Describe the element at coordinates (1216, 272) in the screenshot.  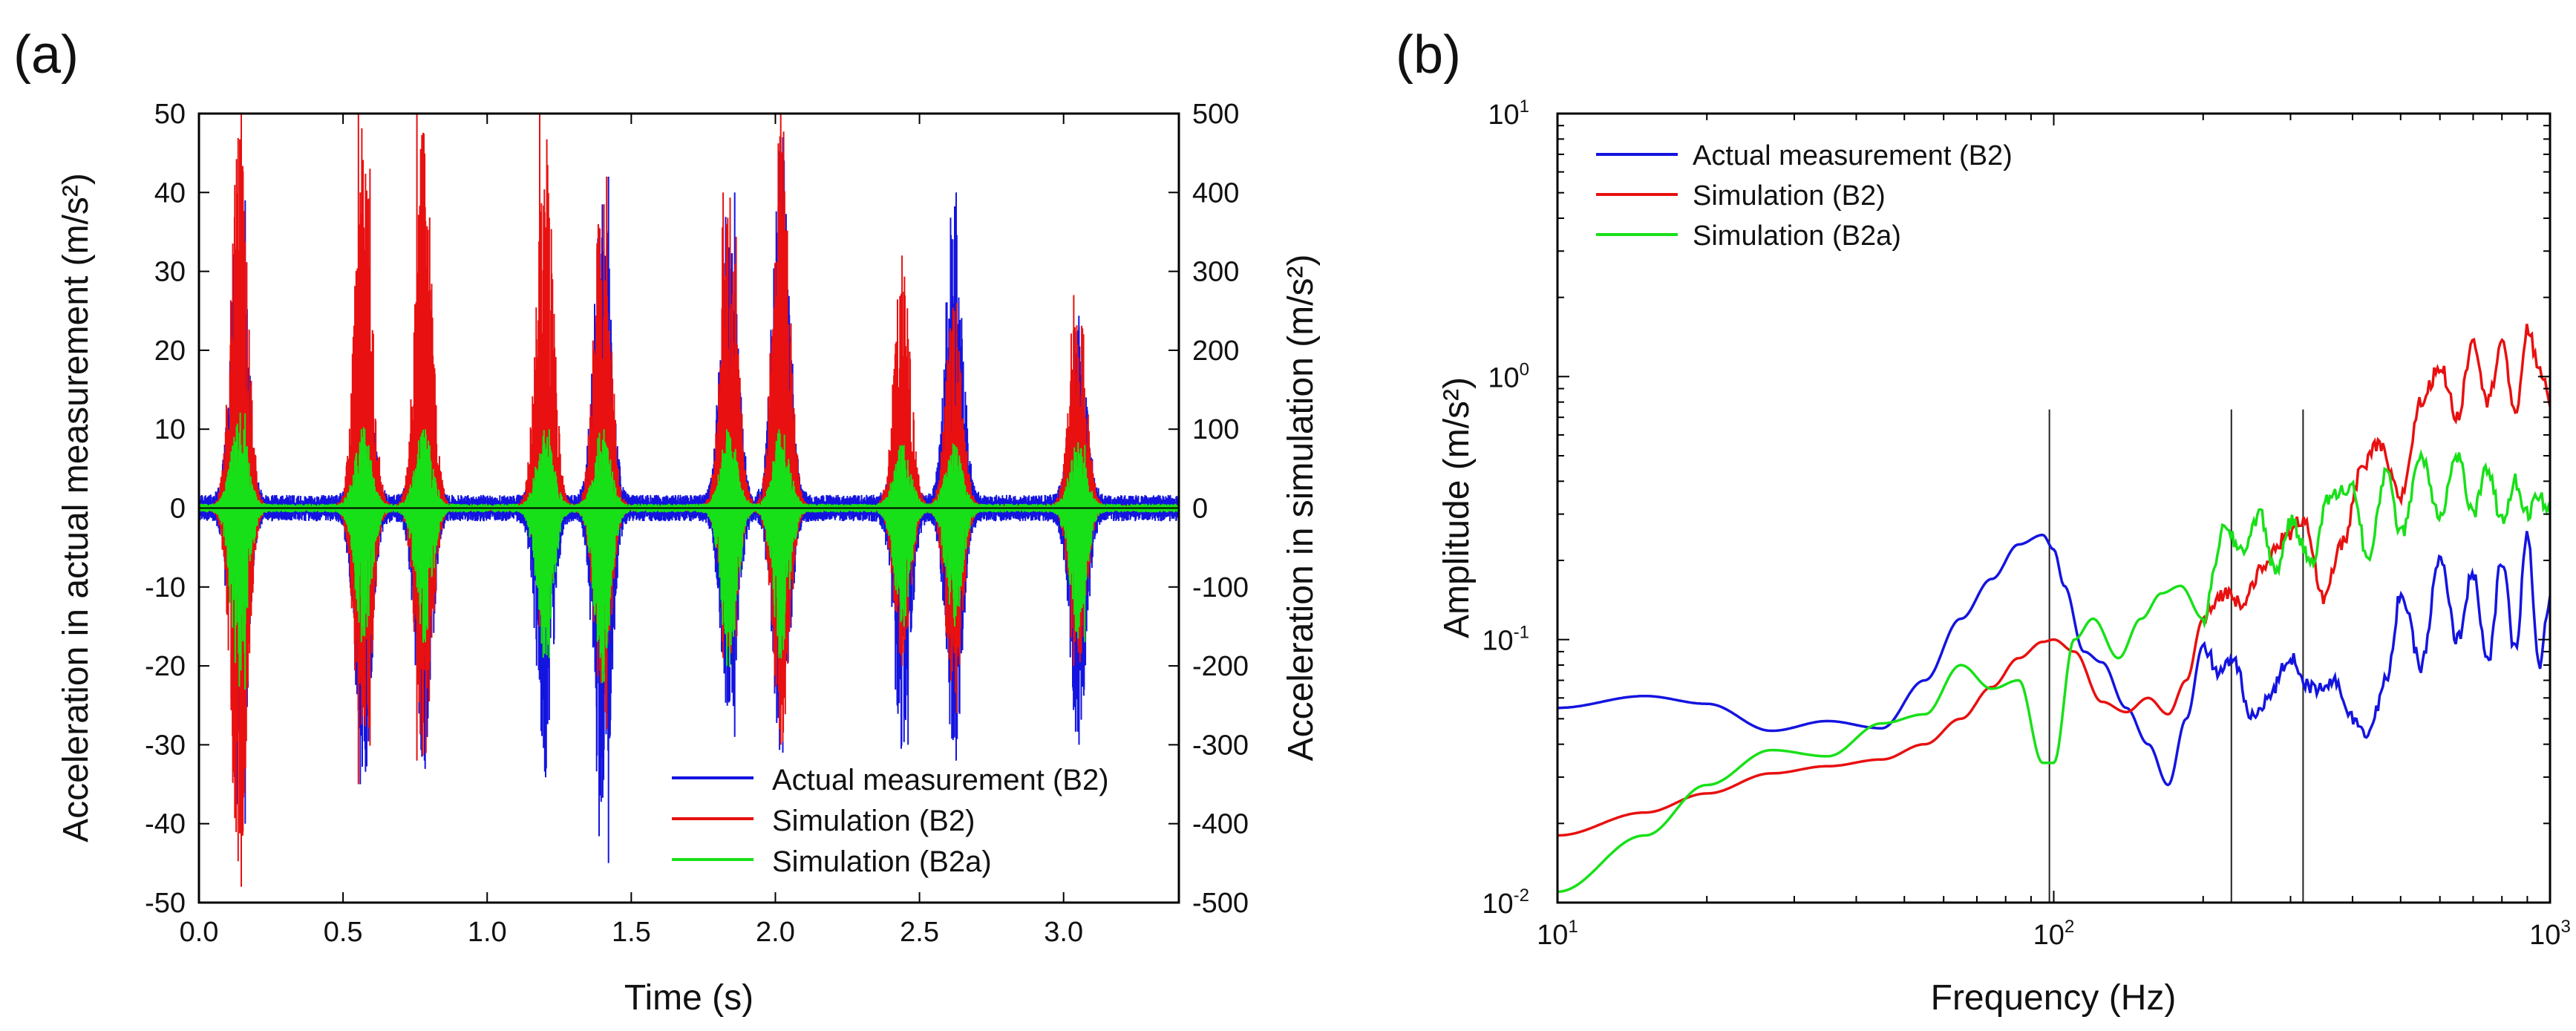
I see `y-right-tick-label: 300` at that location.